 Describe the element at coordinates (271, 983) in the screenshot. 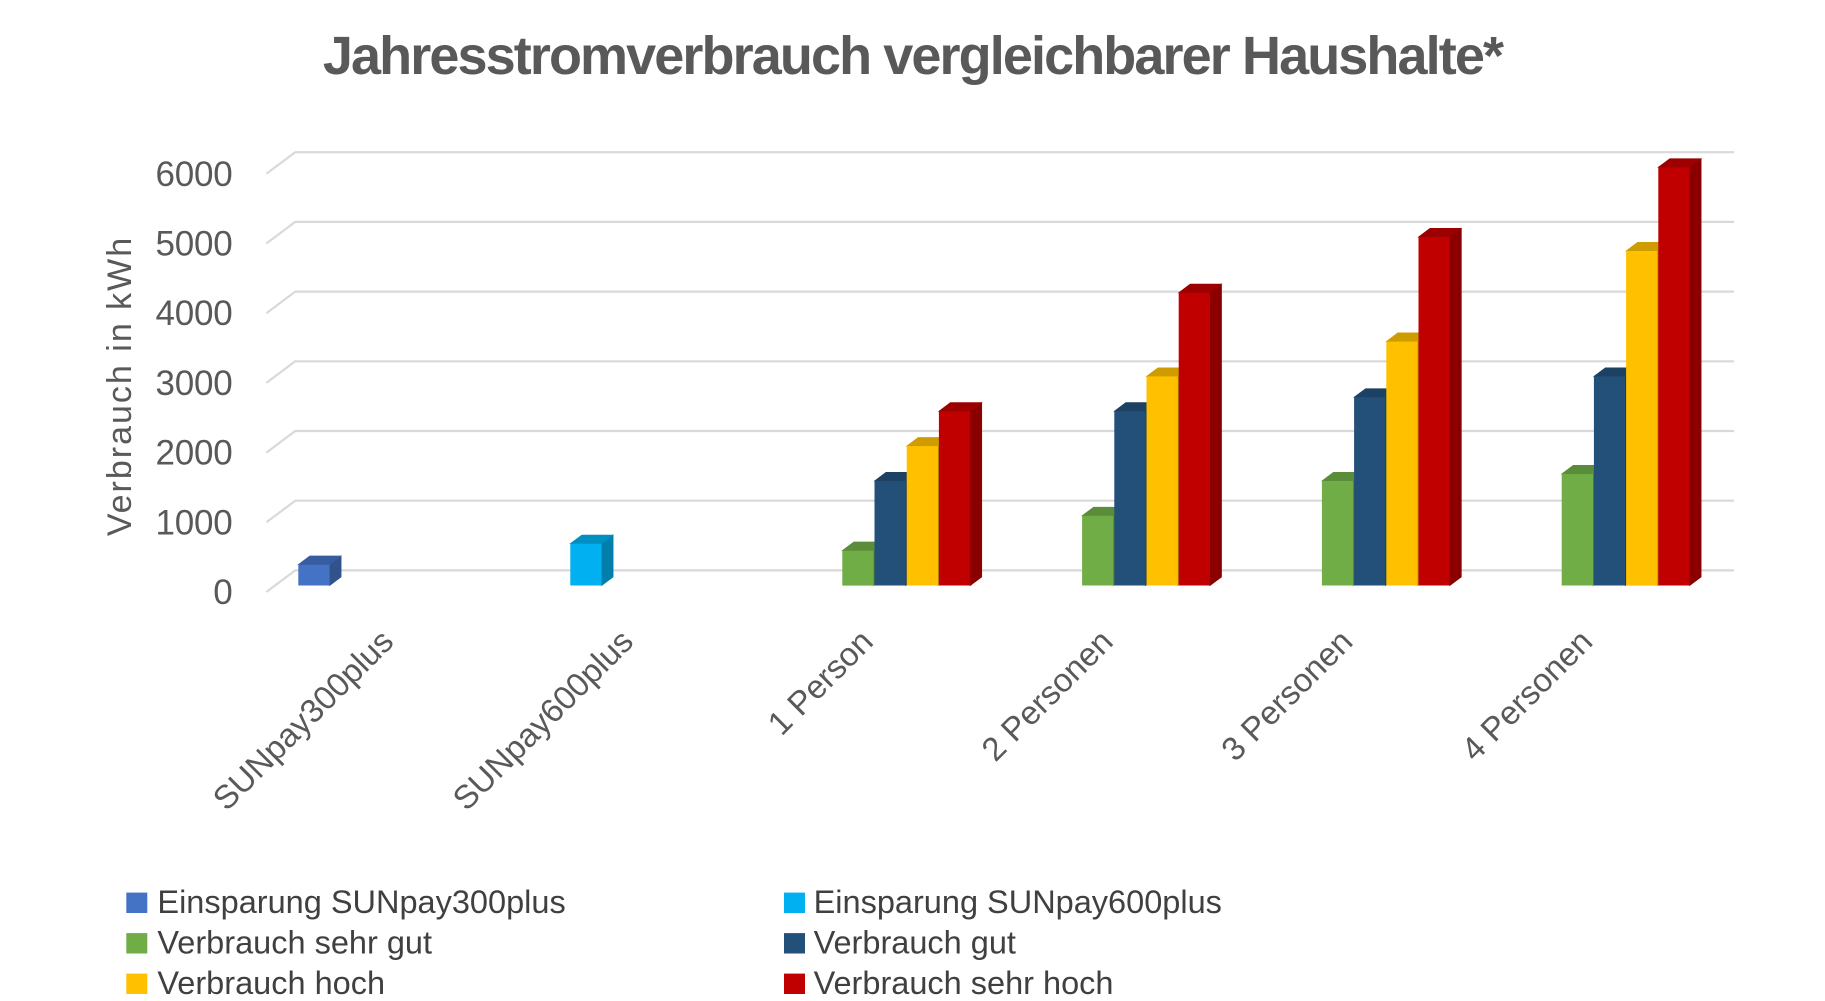

I see `svg-text: Verbrauch hoch` at that location.